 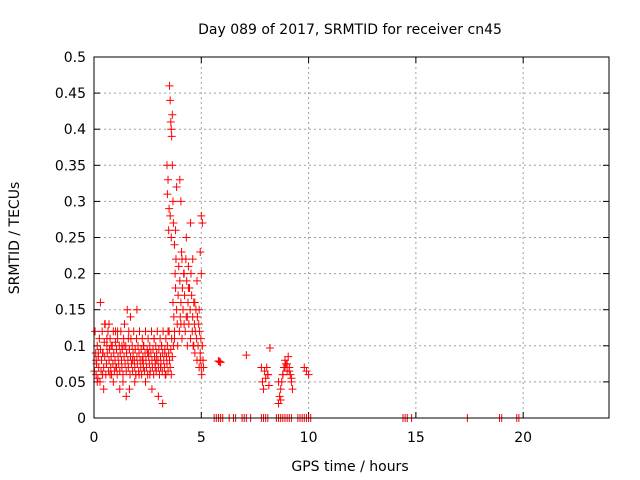 I want to click on x-tick-label: 5, so click(x=201, y=438).